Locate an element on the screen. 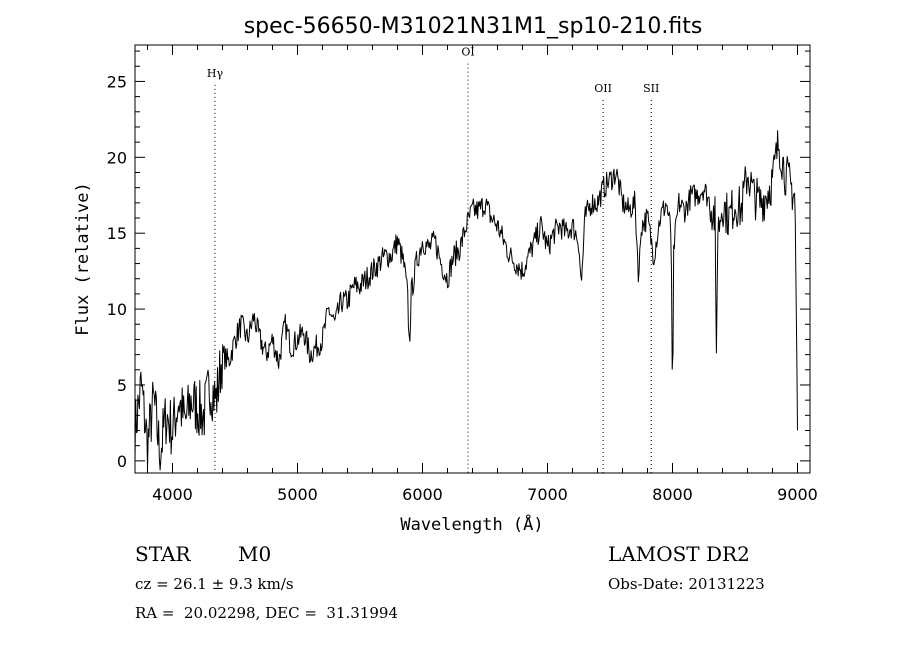 The width and height of the screenshot is (900, 650). y-tick-label: 0 is located at coordinates (122, 461).